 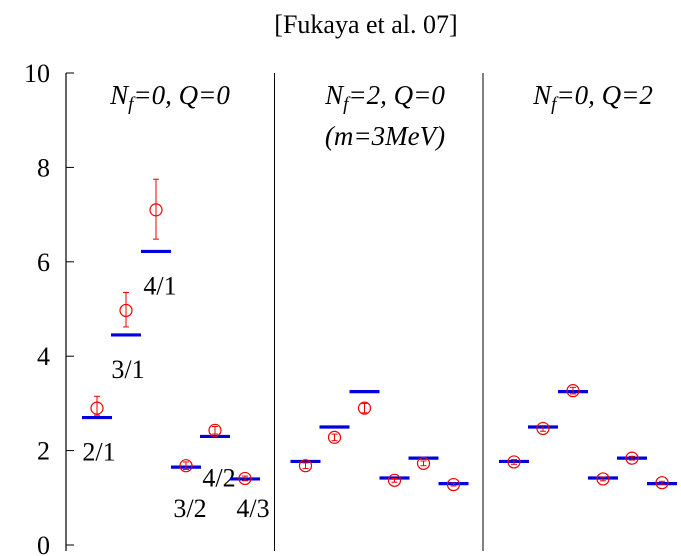 I want to click on panel-title-rest: =2, Q=0, so click(x=396, y=95).